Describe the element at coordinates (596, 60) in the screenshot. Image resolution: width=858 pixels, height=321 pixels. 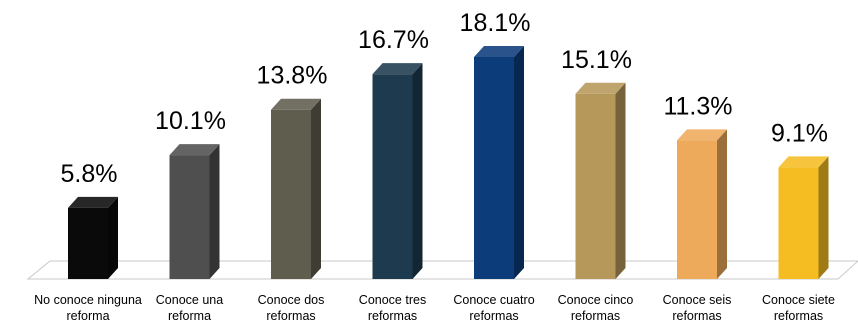
I see `data-label: 15.1%` at that location.